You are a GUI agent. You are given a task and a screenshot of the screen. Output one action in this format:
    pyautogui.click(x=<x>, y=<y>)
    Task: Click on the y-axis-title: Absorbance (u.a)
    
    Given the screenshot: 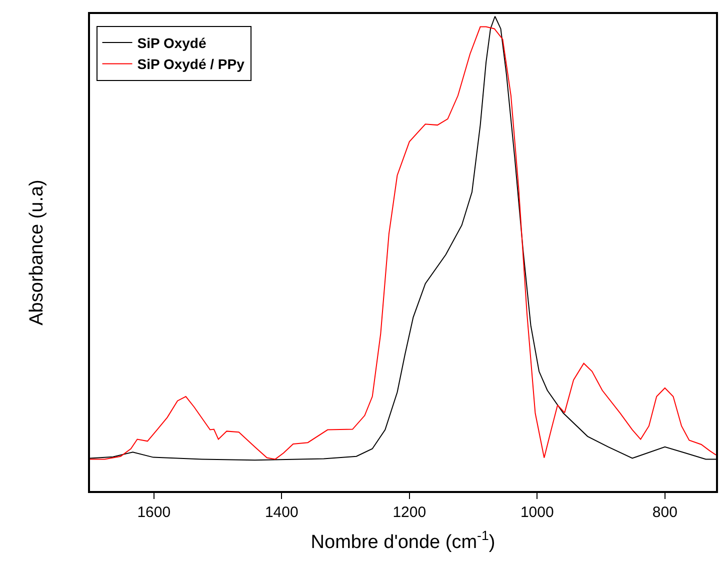 What is the action you would take?
    pyautogui.click(x=37, y=253)
    